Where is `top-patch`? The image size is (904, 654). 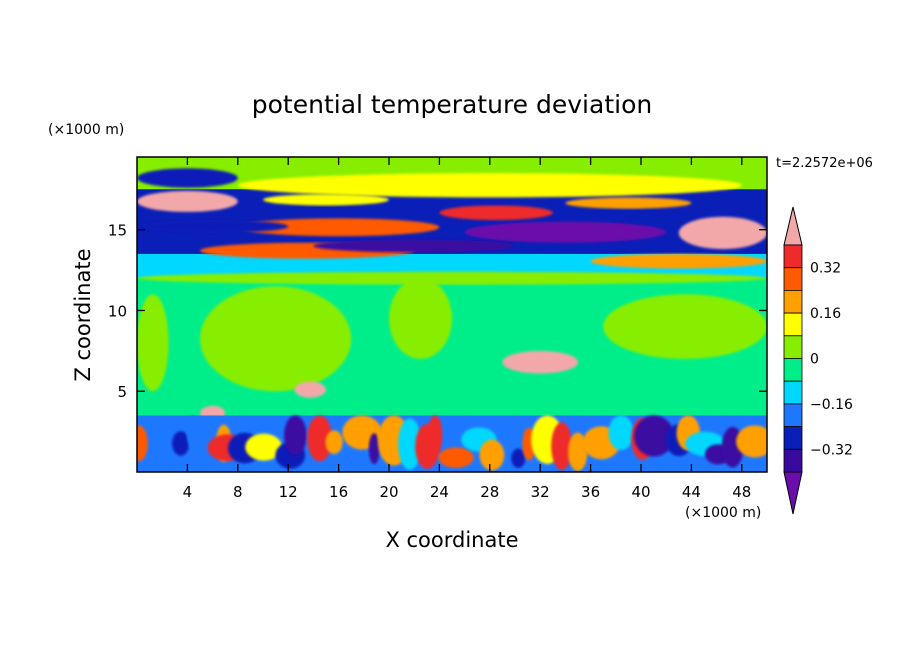
top-patch is located at coordinates (489, 185).